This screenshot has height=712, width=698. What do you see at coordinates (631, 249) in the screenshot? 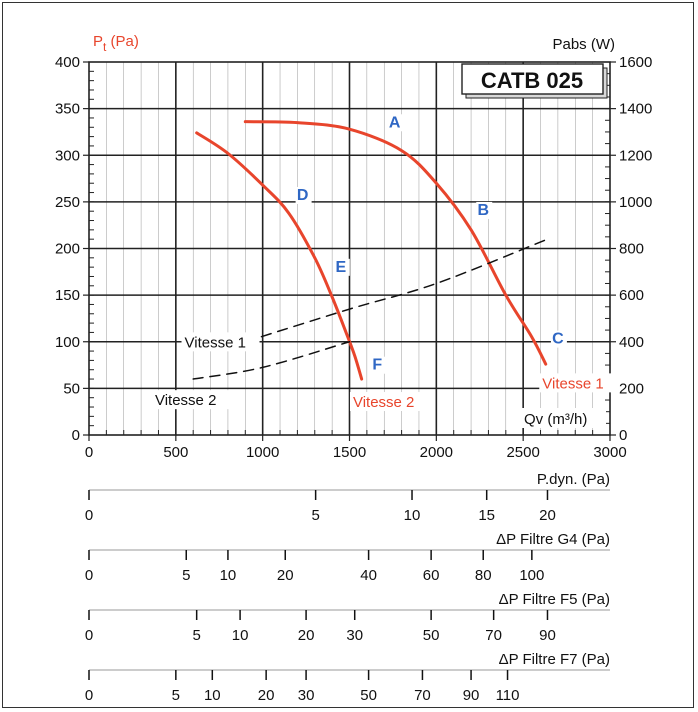
I see `right-axis-tick-label: 800` at bounding box center [631, 249].